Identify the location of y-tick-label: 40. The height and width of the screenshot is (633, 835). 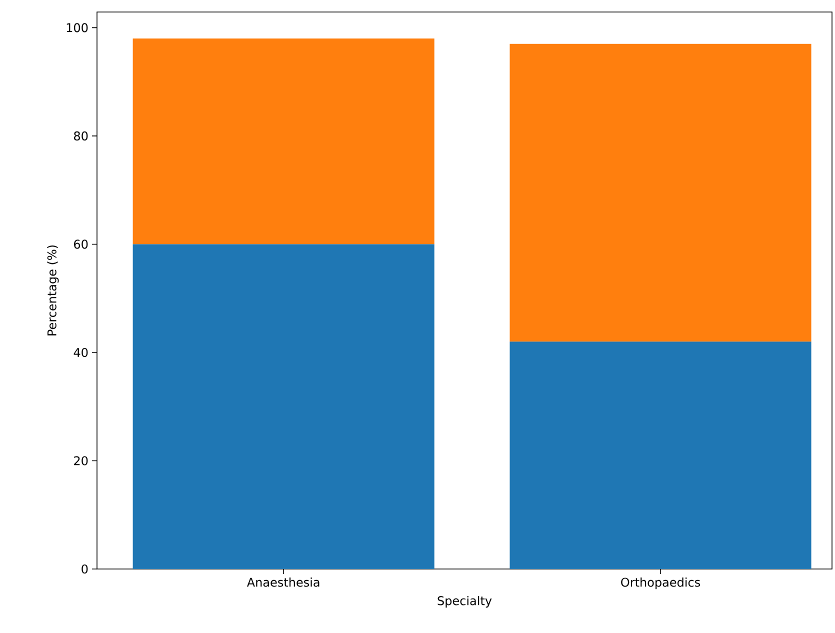
(81, 353).